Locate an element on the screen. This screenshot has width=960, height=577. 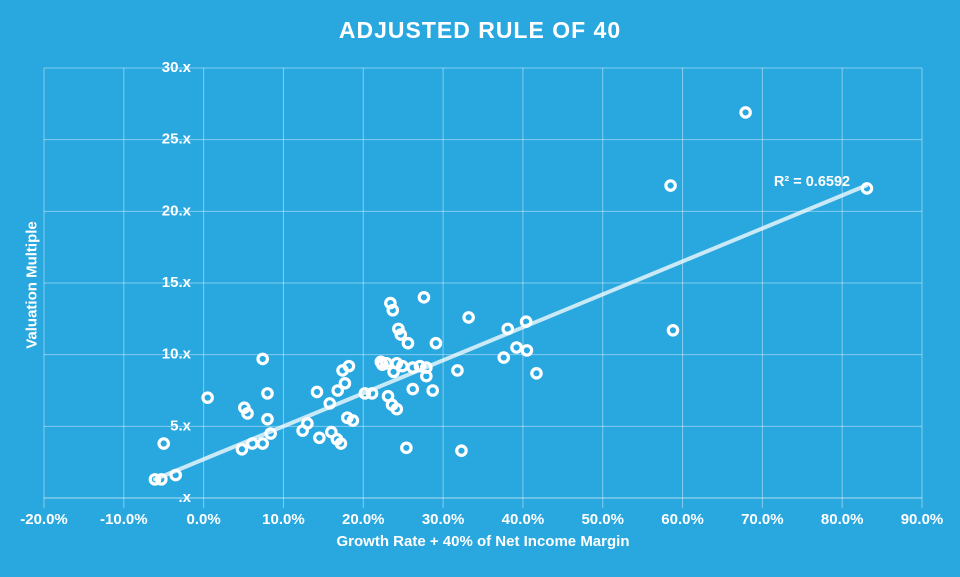
y-axis-title: Valuation Multiple is located at coordinates (32, 285).